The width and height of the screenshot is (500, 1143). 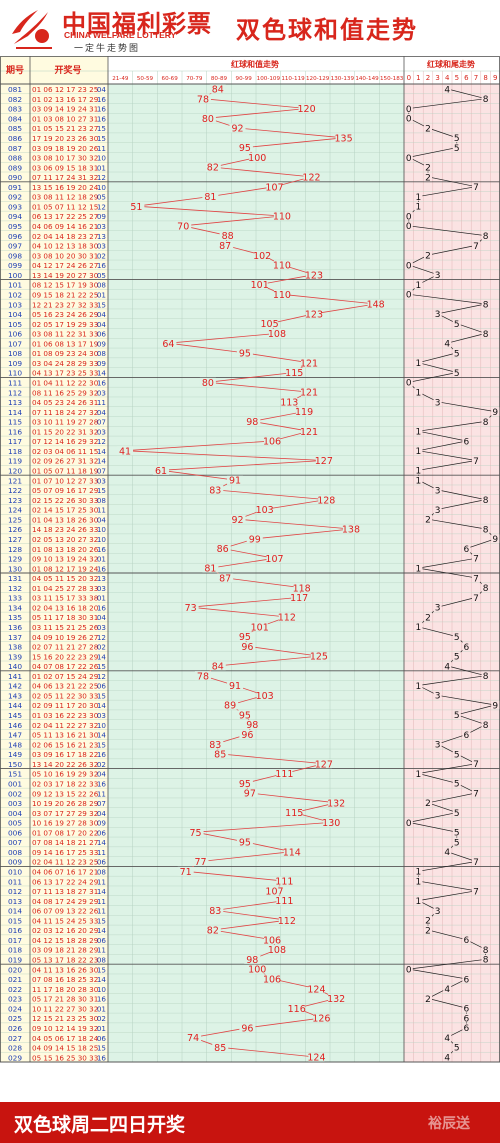 What do you see at coordinates (15, 304) in the screenshot?
I see `issue-number: 103` at bounding box center [15, 304].